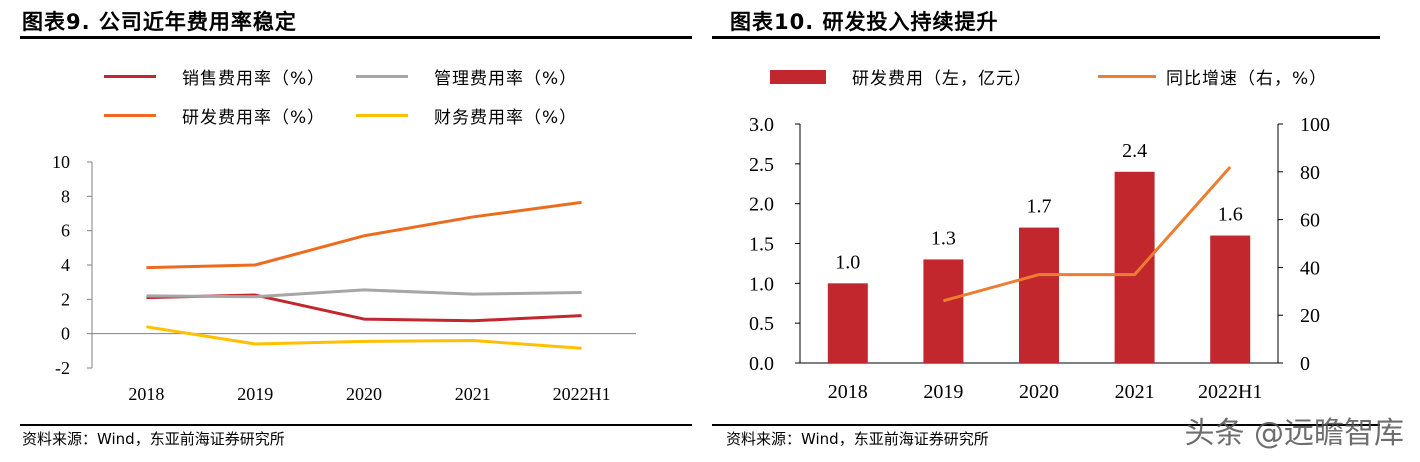  I want to click on y-tick-label: 6, so click(65, 231).